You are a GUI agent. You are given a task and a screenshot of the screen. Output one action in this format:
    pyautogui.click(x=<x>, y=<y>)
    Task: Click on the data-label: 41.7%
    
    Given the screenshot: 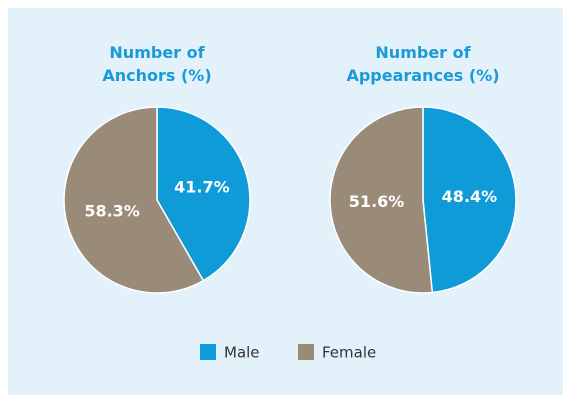 What is the action you would take?
    pyautogui.click(x=202, y=187)
    